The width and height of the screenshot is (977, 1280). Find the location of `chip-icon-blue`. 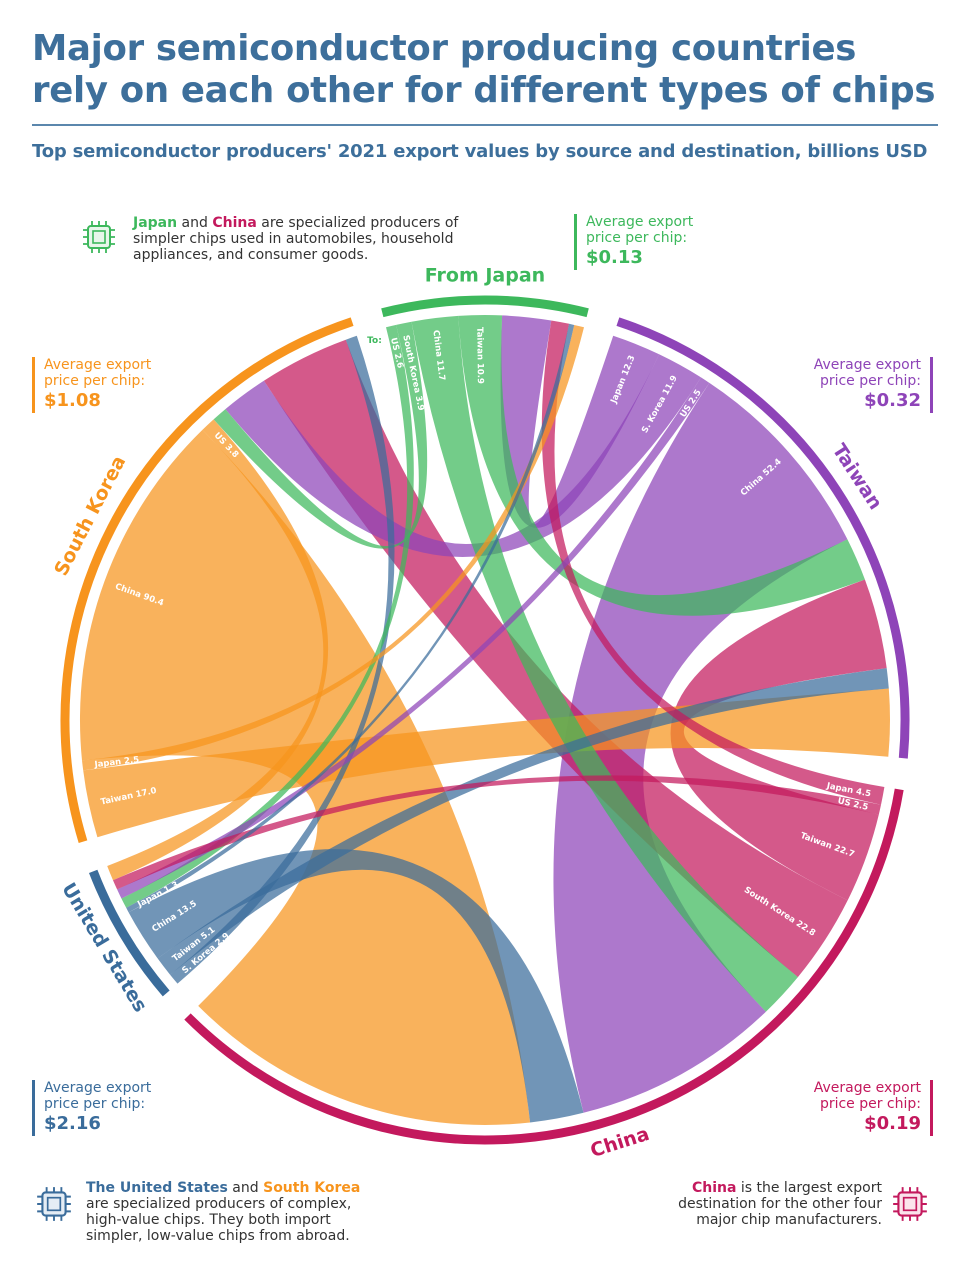

chip-icon-blue is located at coordinates (54, 1204).